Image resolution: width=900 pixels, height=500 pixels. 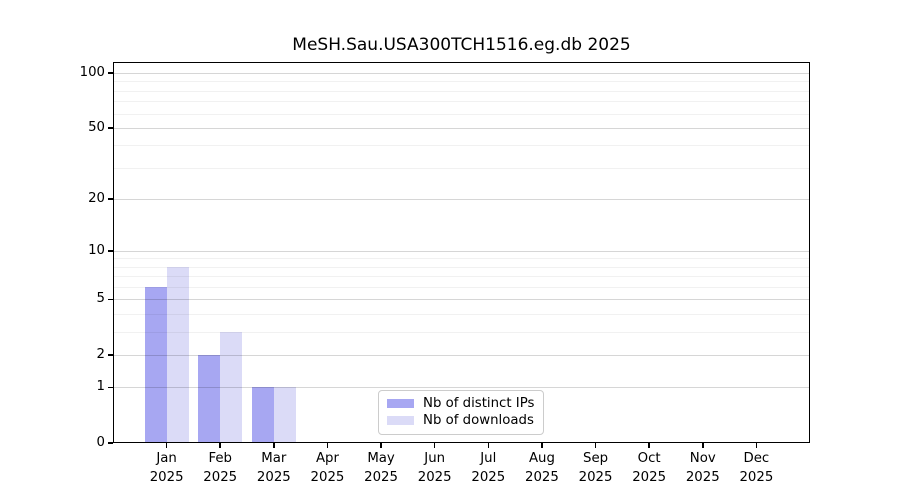 I want to click on x-axis-tick-label: May 2025, so click(x=381, y=468).